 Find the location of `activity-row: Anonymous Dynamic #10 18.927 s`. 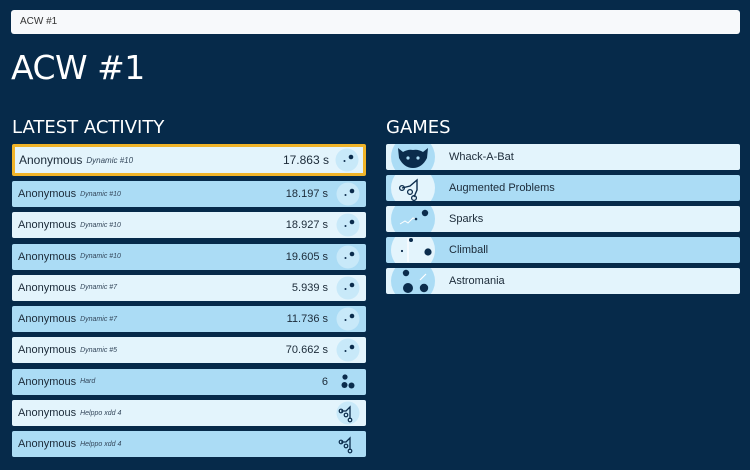

activity-row: Anonymous Dynamic #10 18.927 s is located at coordinates (189, 225).